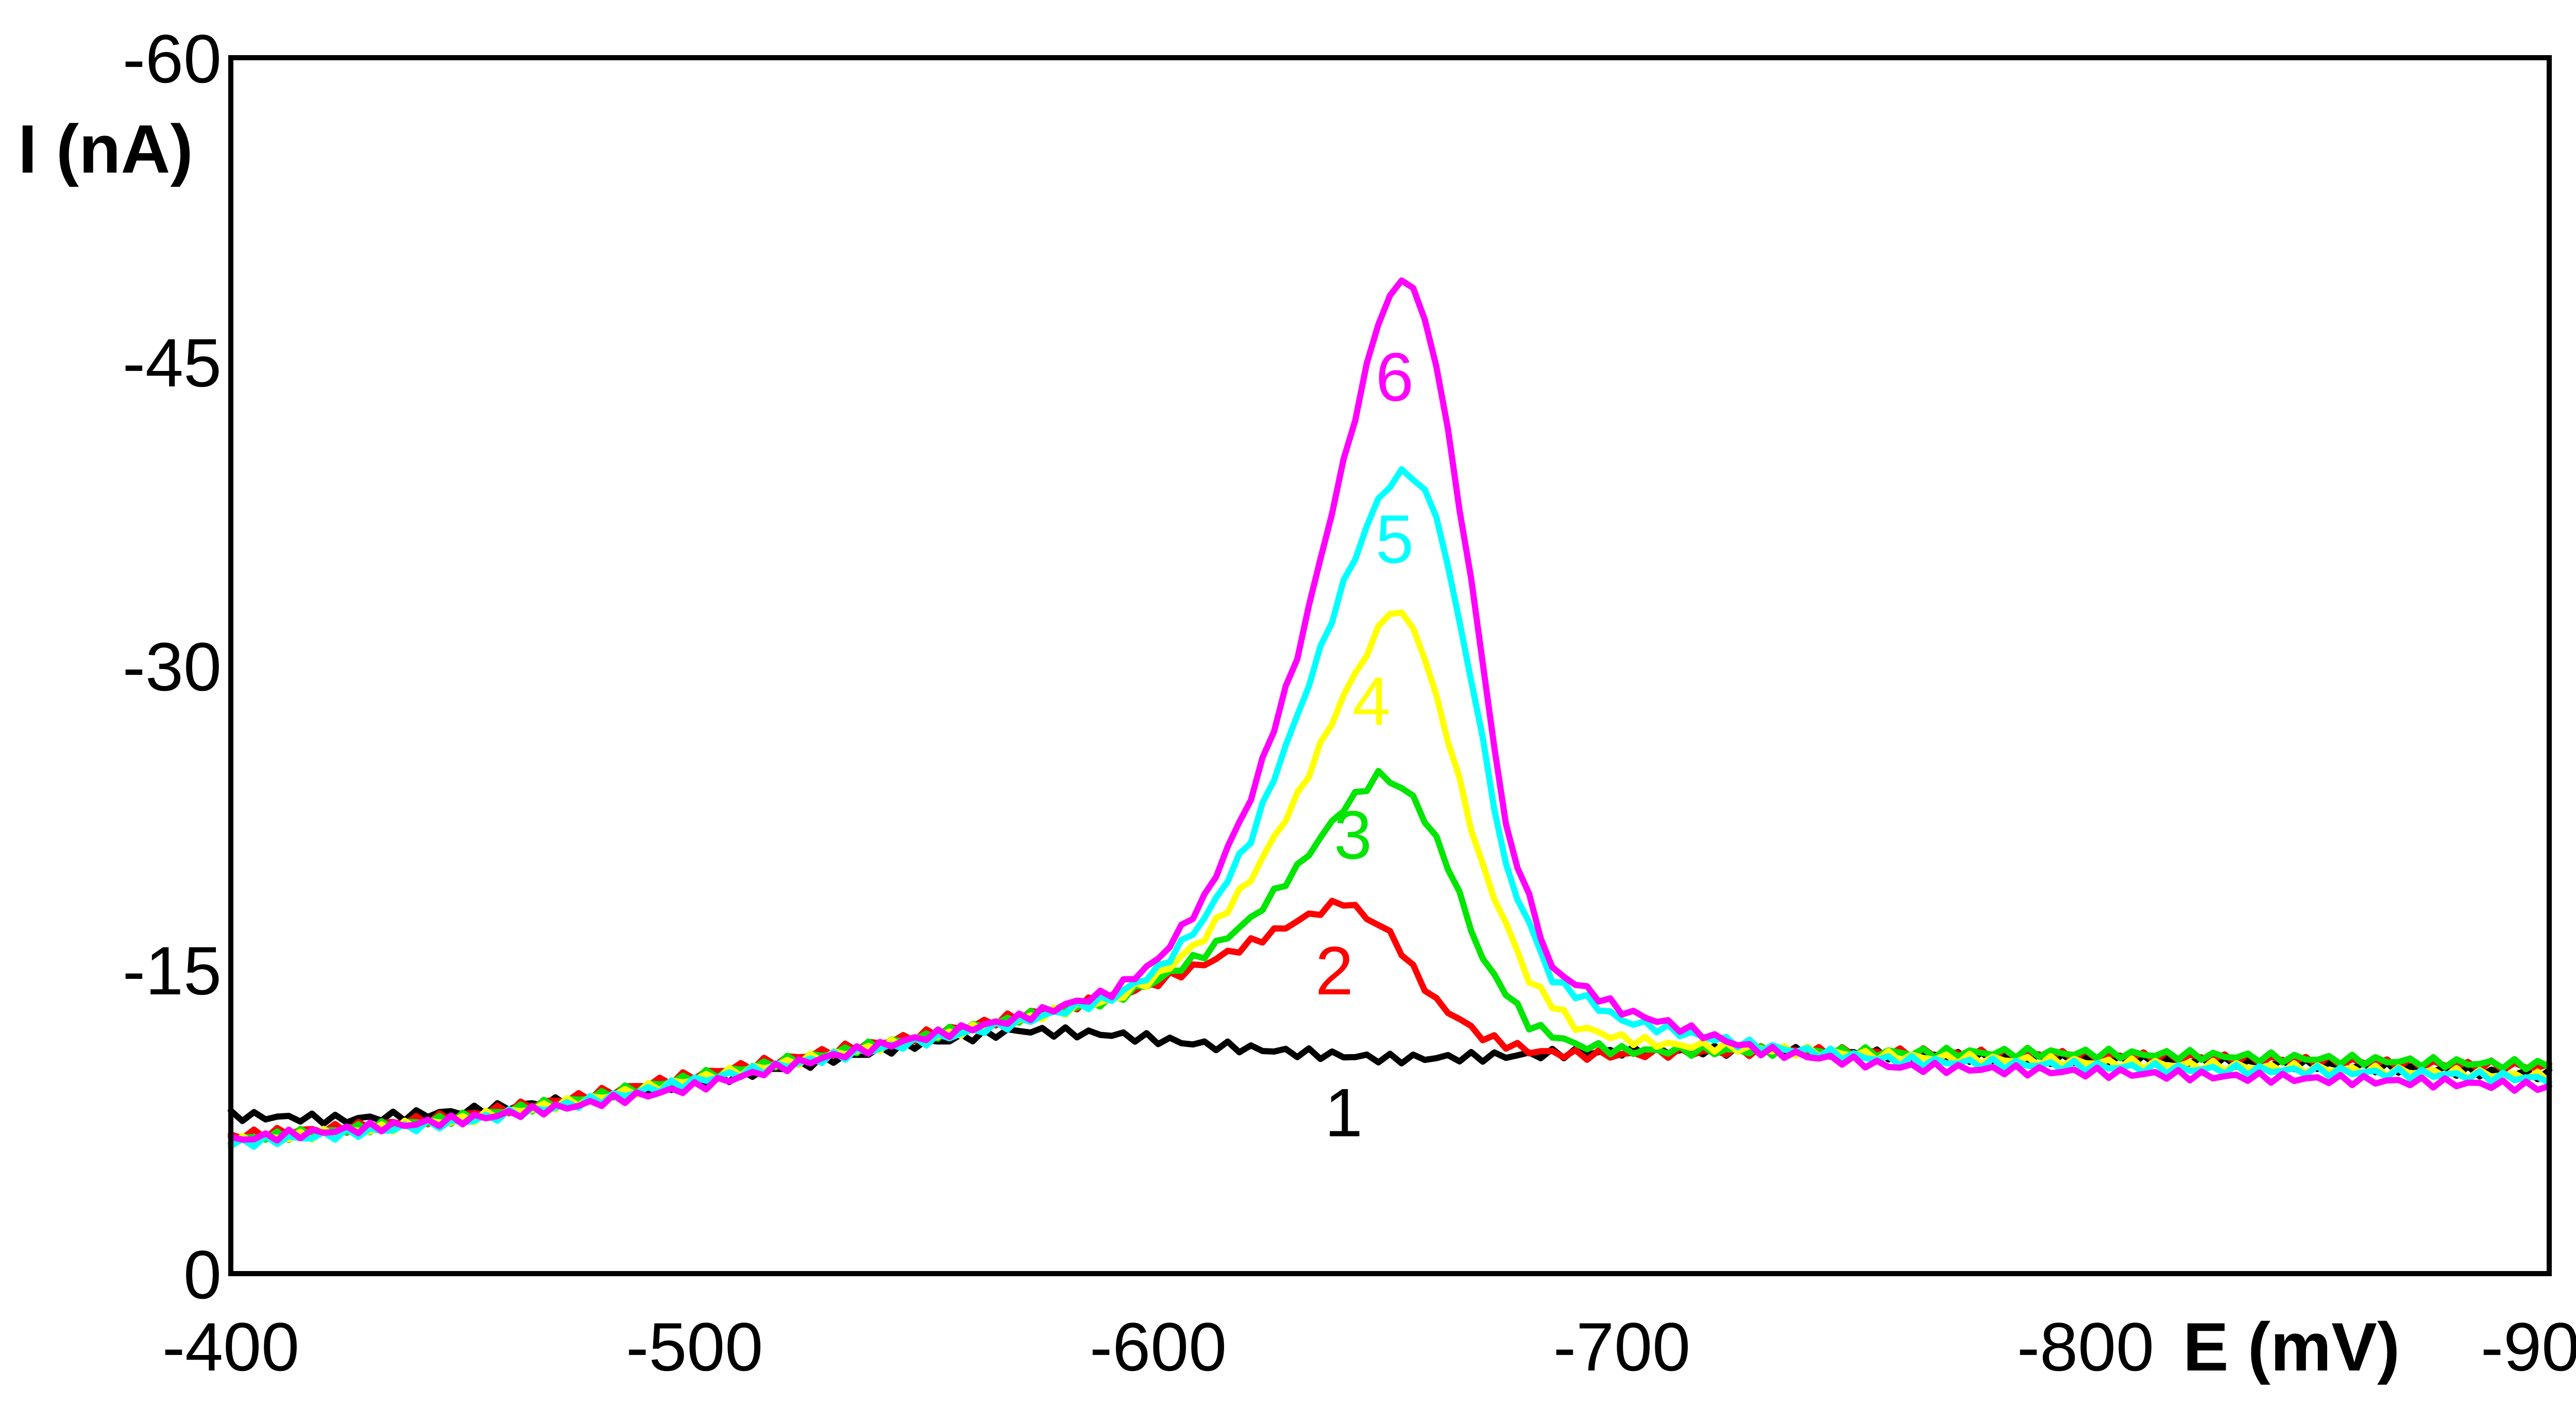  Describe the element at coordinates (1353, 835) in the screenshot. I see `series-label-3: 3` at that location.